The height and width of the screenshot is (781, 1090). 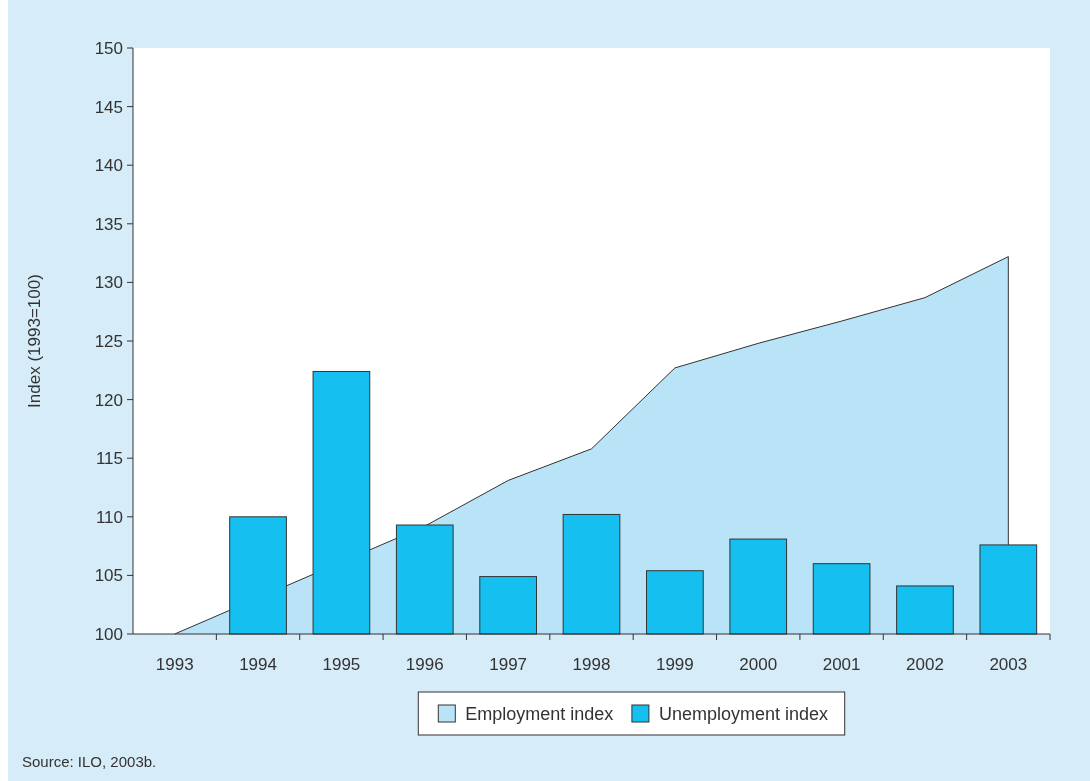 I want to click on x-tick-label: 1993, so click(x=174, y=664).